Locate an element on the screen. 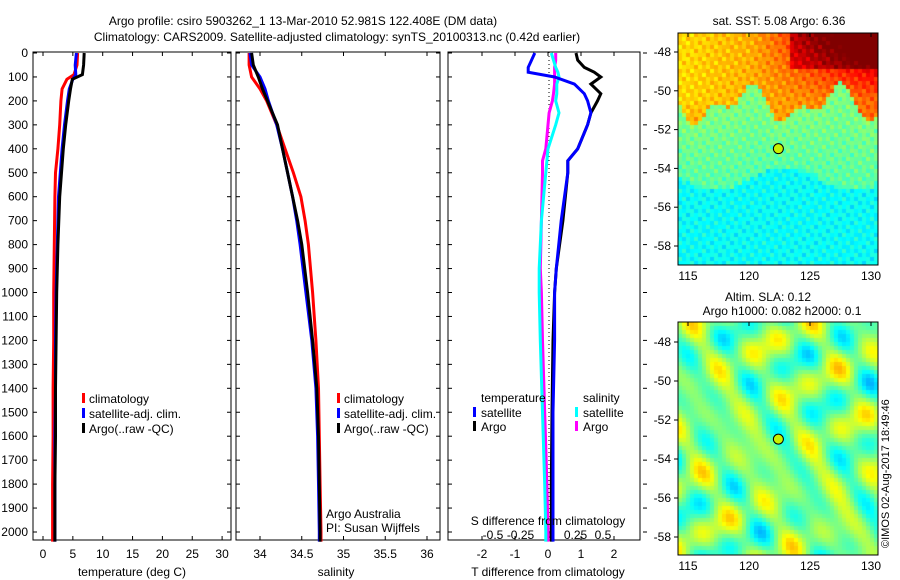 This screenshot has height=580, width=900. sst-map-frame is located at coordinates (778, 149).